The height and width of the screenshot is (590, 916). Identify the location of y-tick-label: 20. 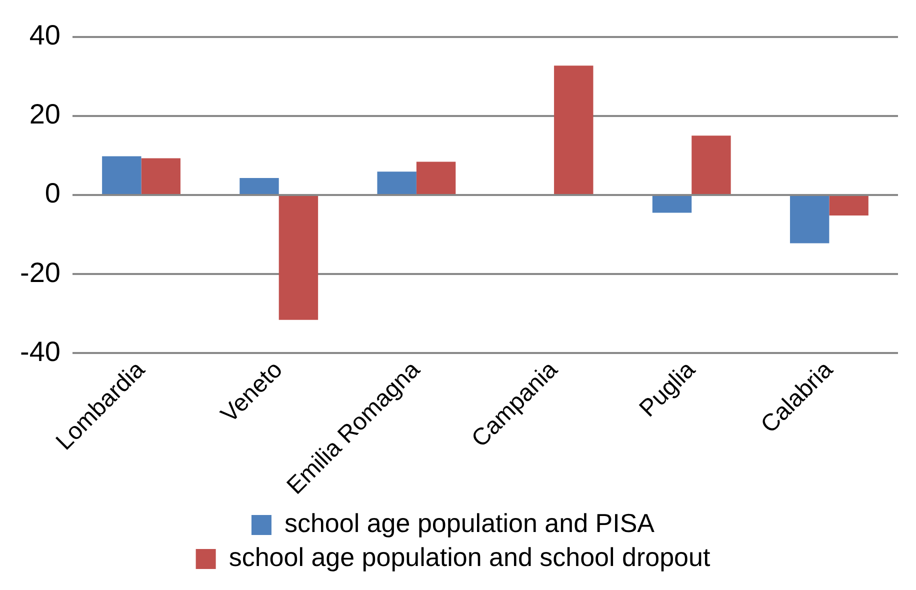
(44, 114).